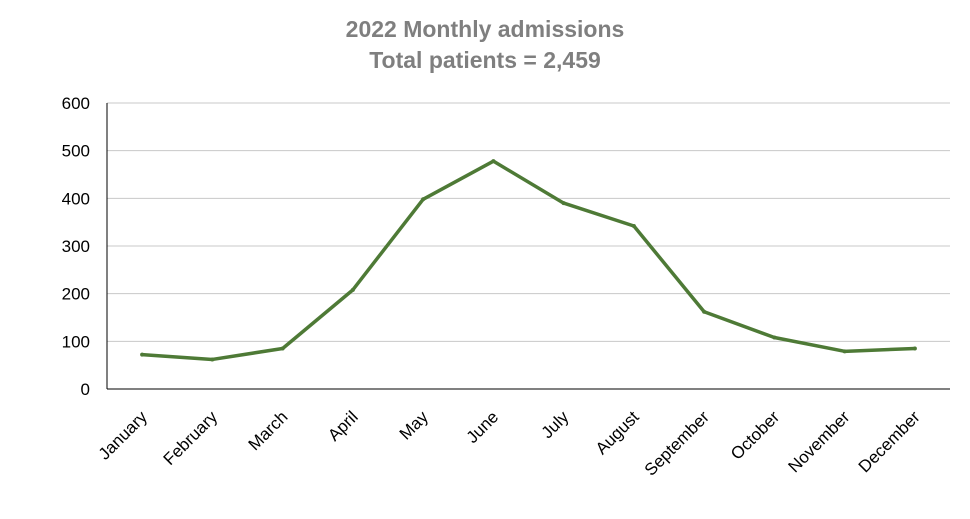 Image resolution: width=970 pixels, height=519 pixels. I want to click on data-point-november, so click(844, 351).